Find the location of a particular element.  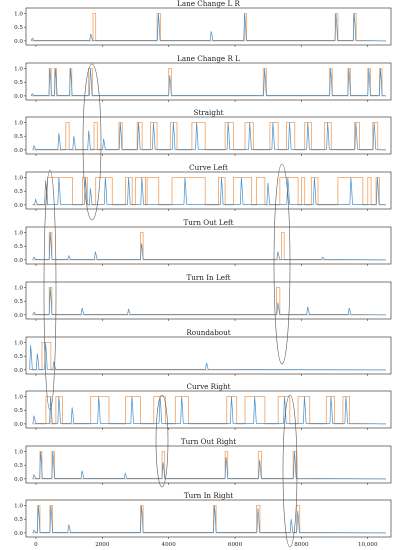

x-tick-label: 0 is located at coordinates (36, 545).